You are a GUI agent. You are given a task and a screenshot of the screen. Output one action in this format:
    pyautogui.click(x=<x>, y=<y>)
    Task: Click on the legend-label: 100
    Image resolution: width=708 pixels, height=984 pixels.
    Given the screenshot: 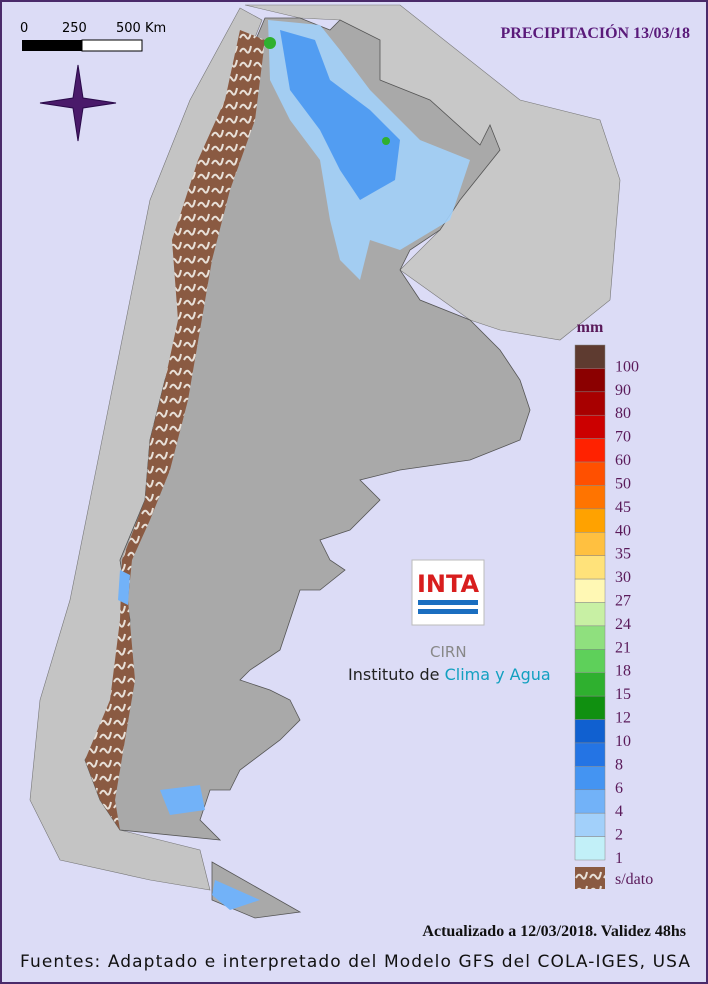 What is the action you would take?
    pyautogui.click(x=627, y=366)
    